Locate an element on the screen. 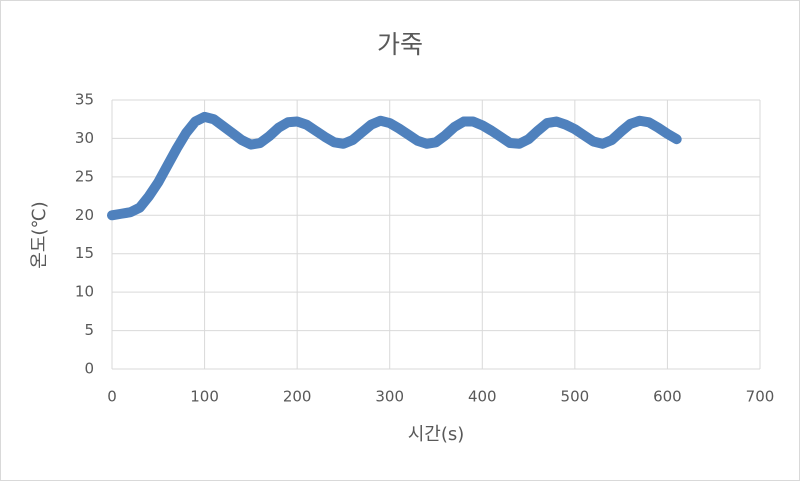 Image resolution: width=800 pixels, height=481 pixels. y-tick-label: 0 is located at coordinates (89, 369).